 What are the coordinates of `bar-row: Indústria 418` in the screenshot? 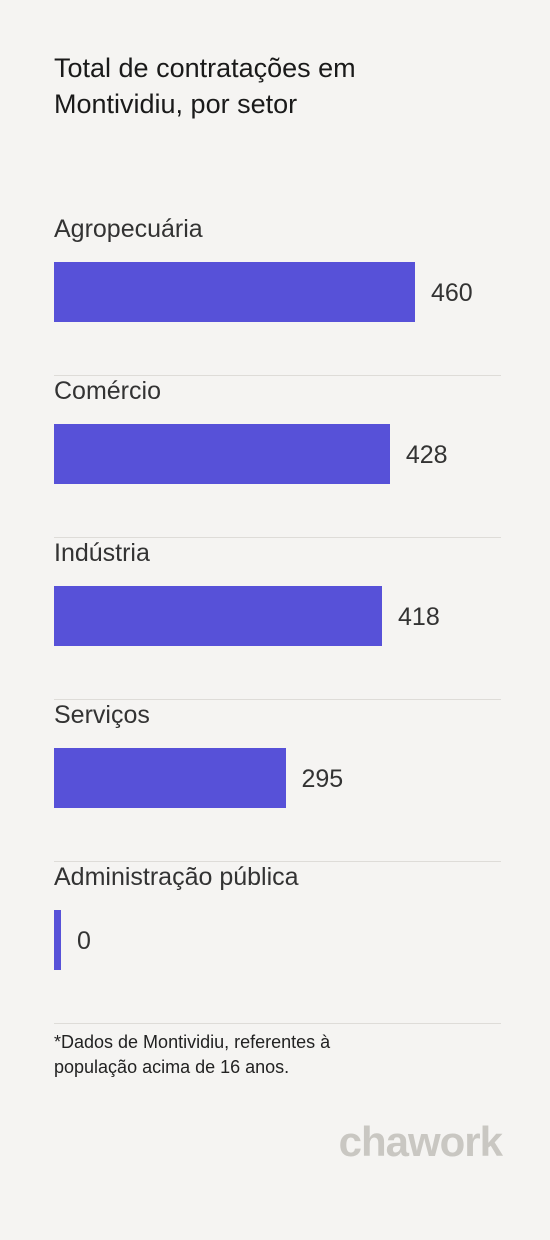 It's located at (277, 619).